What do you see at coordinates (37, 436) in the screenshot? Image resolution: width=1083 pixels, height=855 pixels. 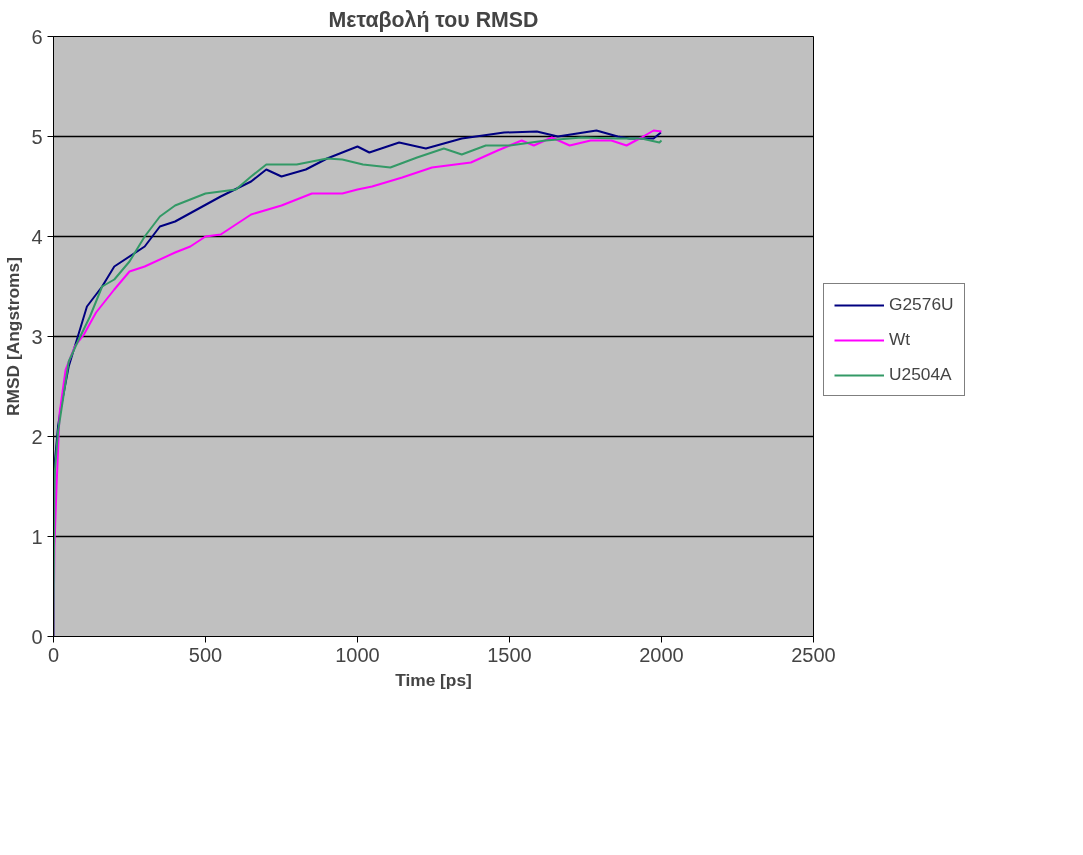 I see `y-tick-label: 2` at bounding box center [37, 436].